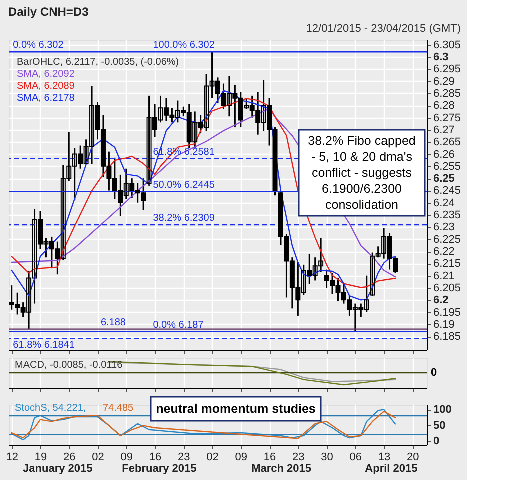  Describe the element at coordinates (440, 426) in the screenshot. I see `y-tick-label: 50` at that location.